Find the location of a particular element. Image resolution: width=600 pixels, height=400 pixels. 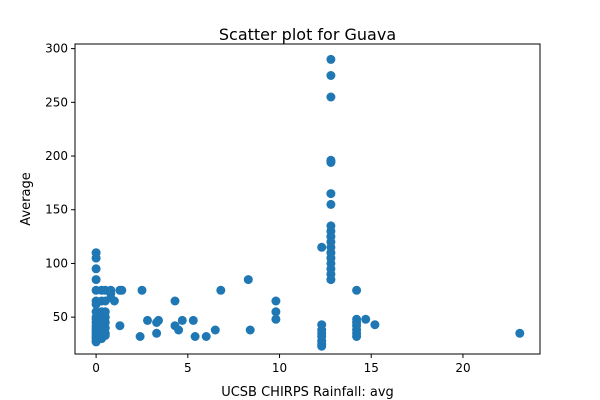

x-tick-label: 15 is located at coordinates (371, 368).